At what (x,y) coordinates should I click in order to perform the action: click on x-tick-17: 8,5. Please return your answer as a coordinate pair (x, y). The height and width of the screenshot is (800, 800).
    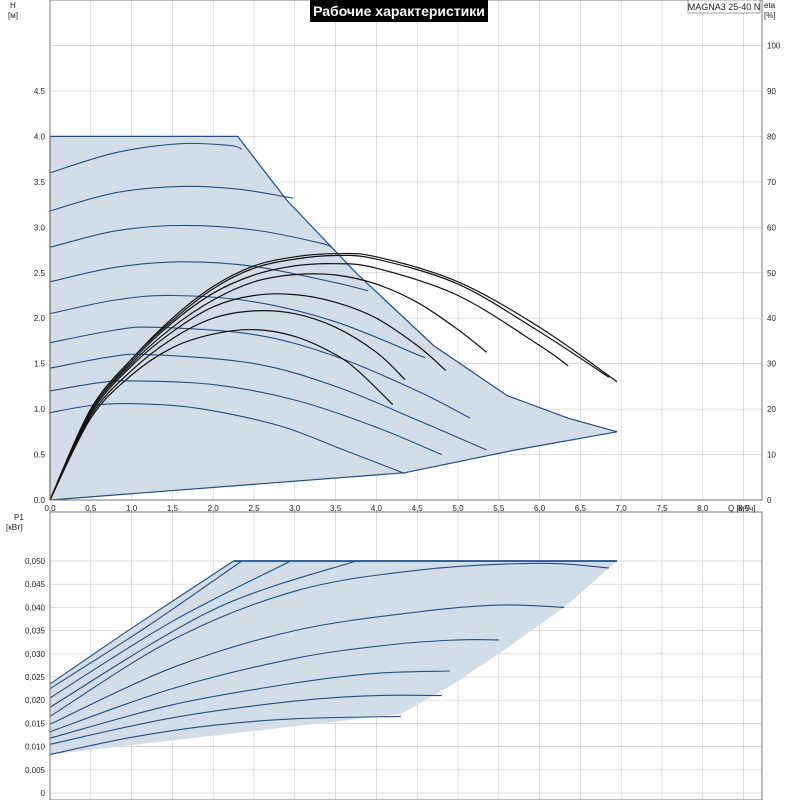
    Looking at the image, I should click on (744, 508).